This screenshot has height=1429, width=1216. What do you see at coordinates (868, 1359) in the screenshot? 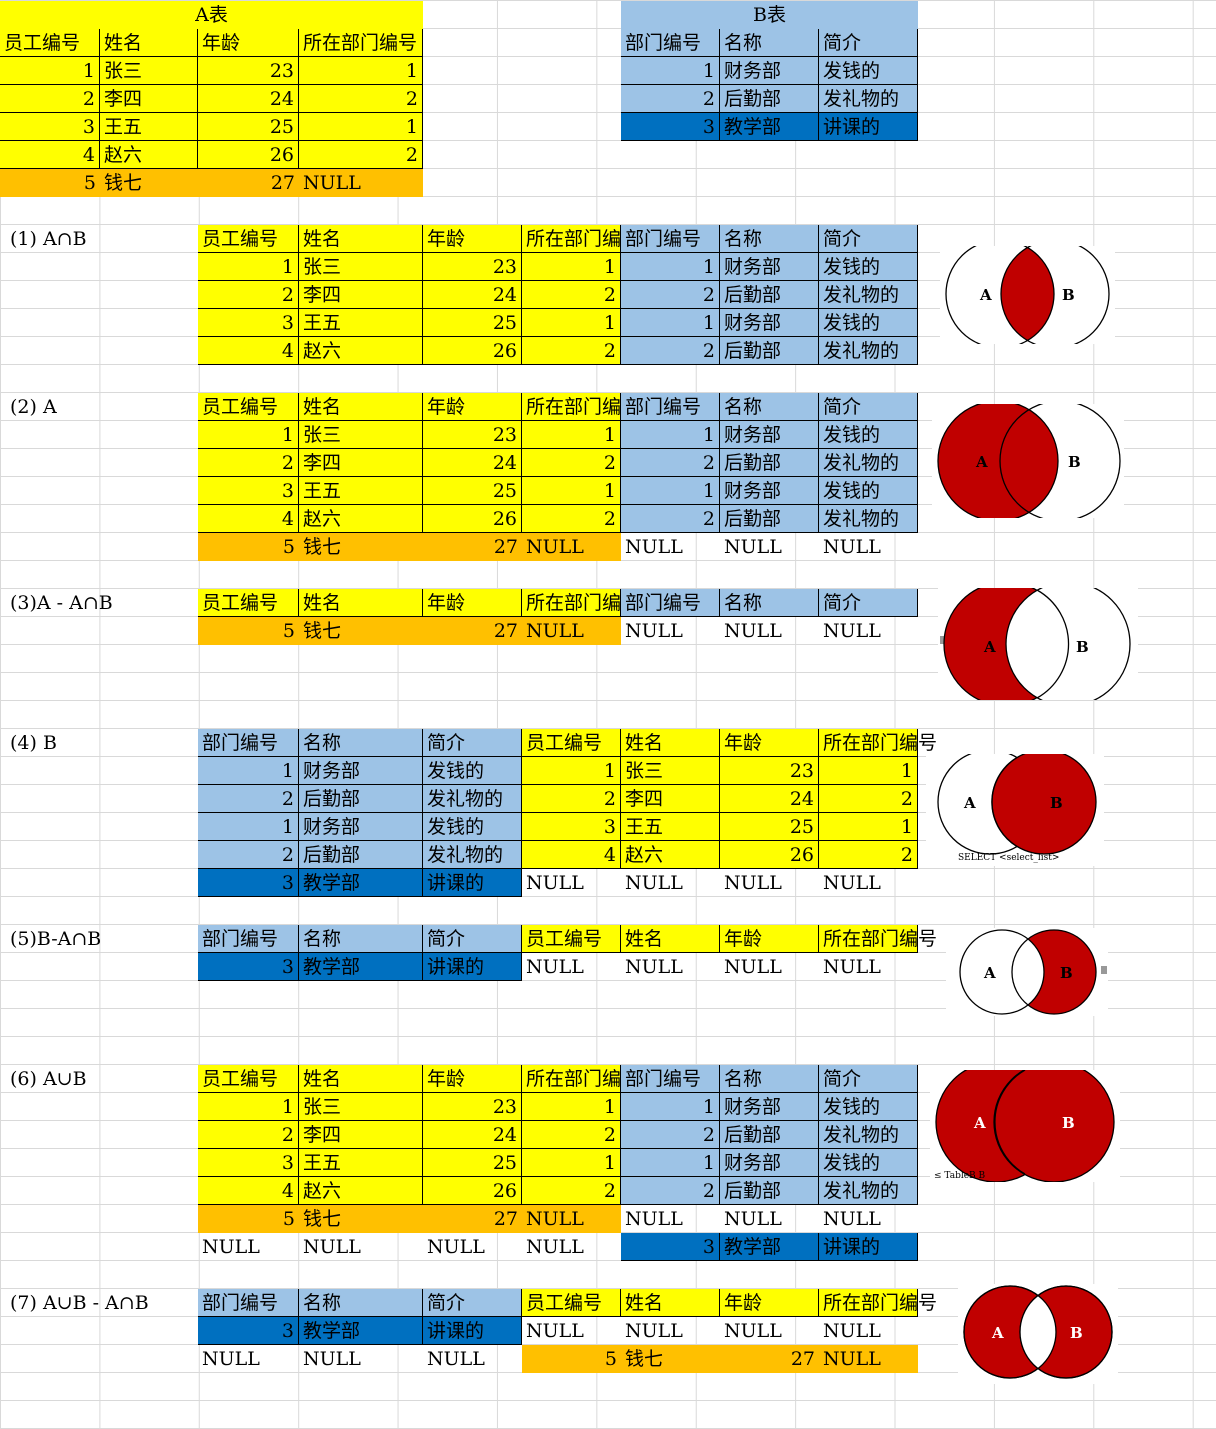
I see `cell: NULL` at bounding box center [868, 1359].